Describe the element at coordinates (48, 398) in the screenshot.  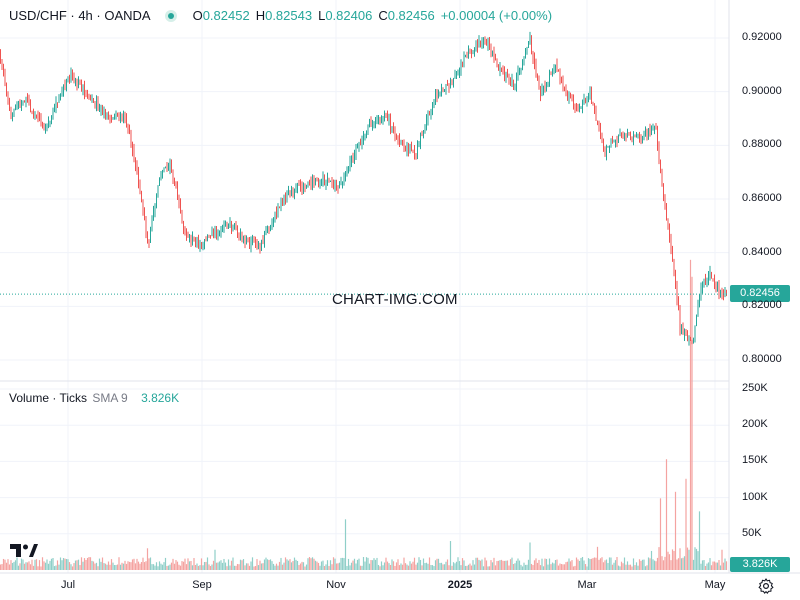
I see `volume-title: Volume · Ticks` at that location.